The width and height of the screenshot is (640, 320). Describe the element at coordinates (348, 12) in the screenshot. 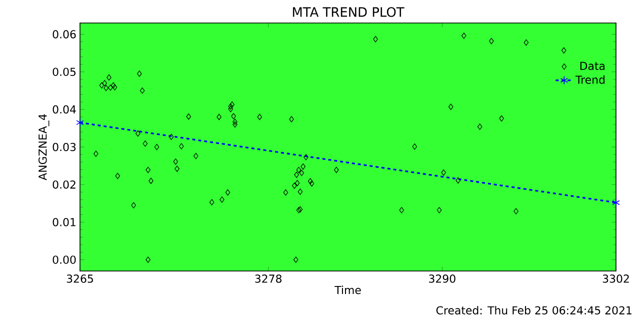

I see `chart-title: MTA TREND PLOT` at that location.